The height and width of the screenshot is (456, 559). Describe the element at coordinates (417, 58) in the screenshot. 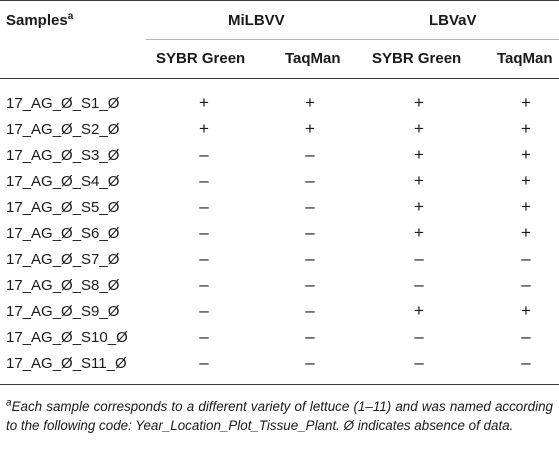

I see `subheader-lbvav-sybr: SYBR Green` at that location.